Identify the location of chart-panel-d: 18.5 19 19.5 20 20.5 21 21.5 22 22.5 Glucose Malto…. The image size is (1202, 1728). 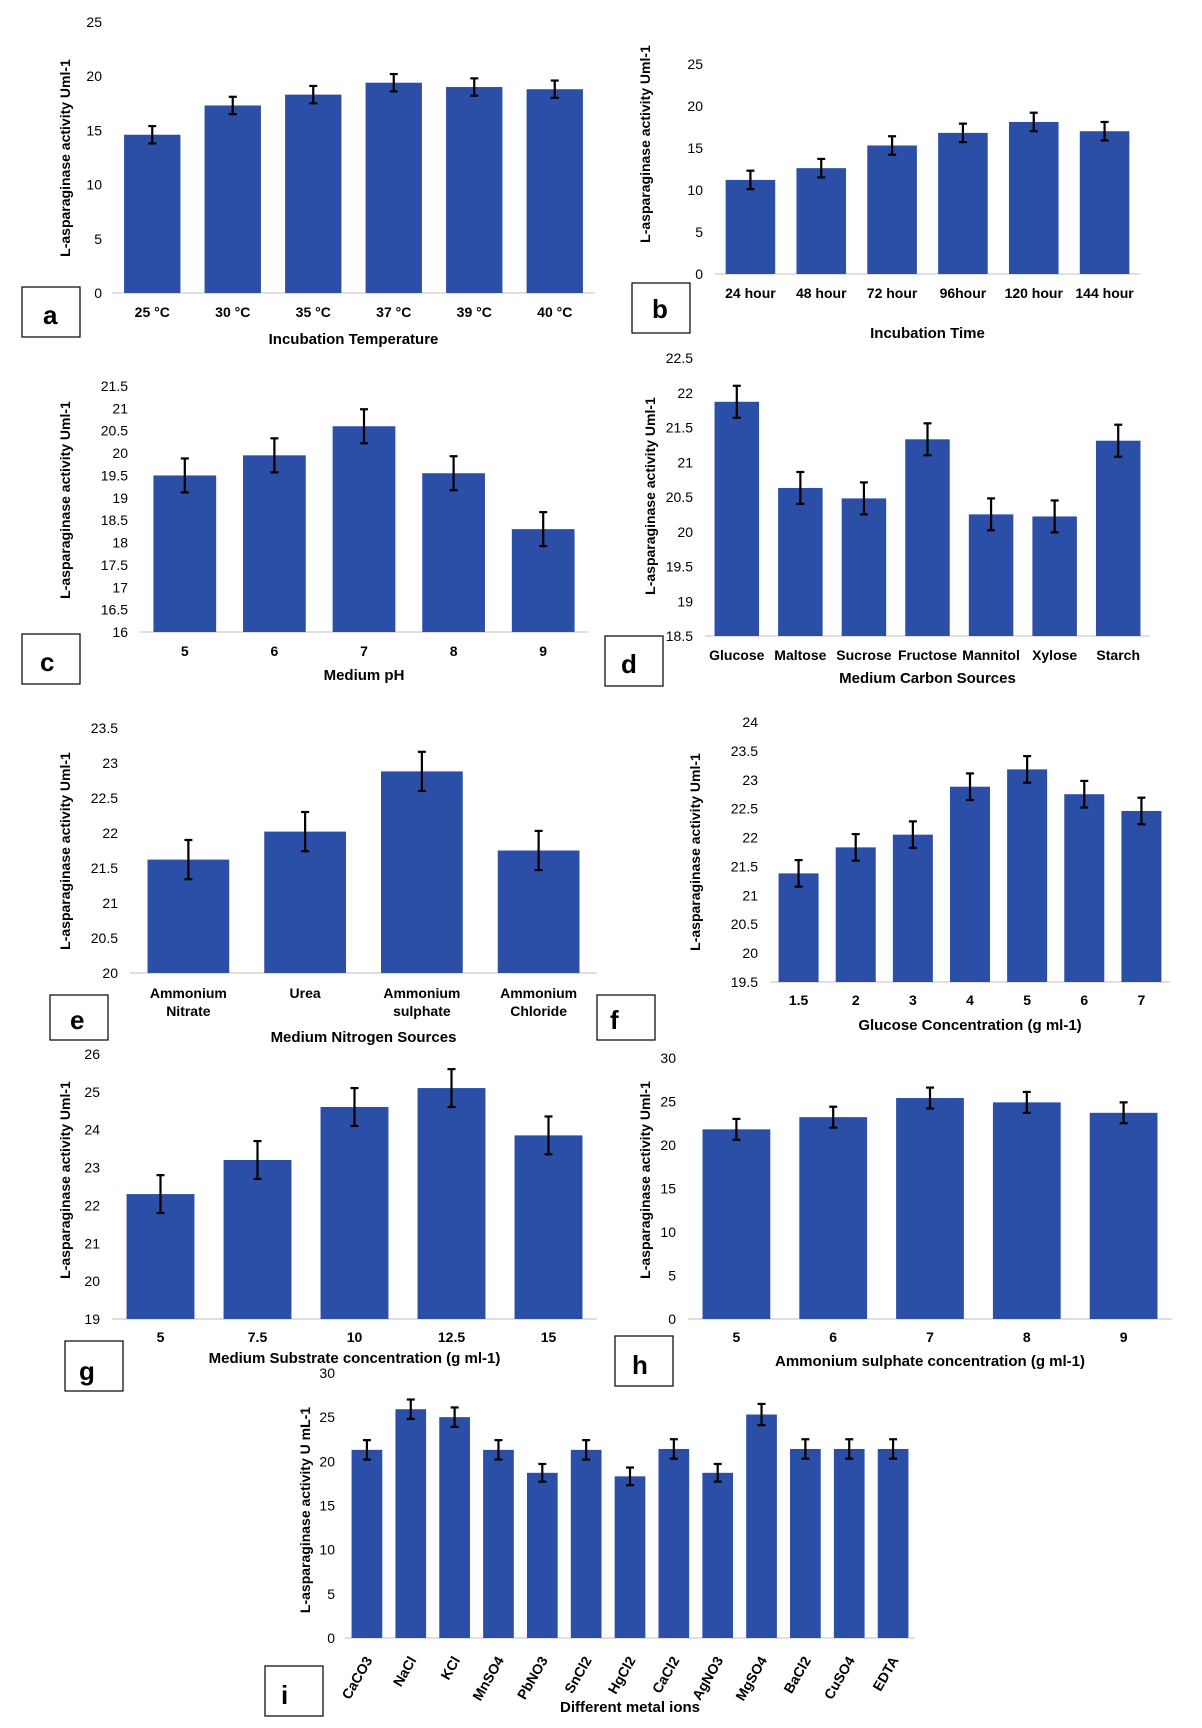
(877, 518).